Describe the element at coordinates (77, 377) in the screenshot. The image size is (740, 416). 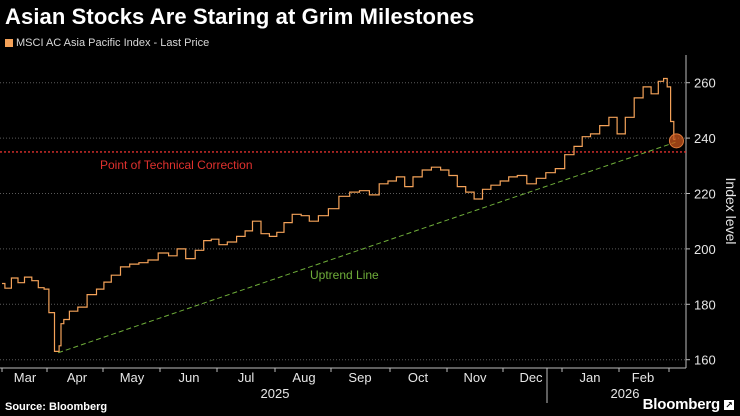
I see `x-tick-label: Apr` at that location.